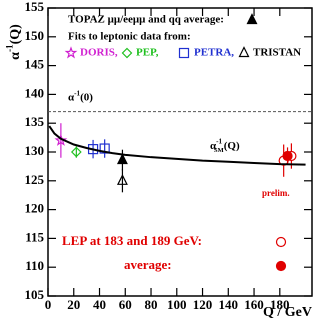 The width and height of the screenshot is (320, 321). Describe the element at coordinates (35, 7) in the screenshot. I see `y-tick-label: 155` at that location.